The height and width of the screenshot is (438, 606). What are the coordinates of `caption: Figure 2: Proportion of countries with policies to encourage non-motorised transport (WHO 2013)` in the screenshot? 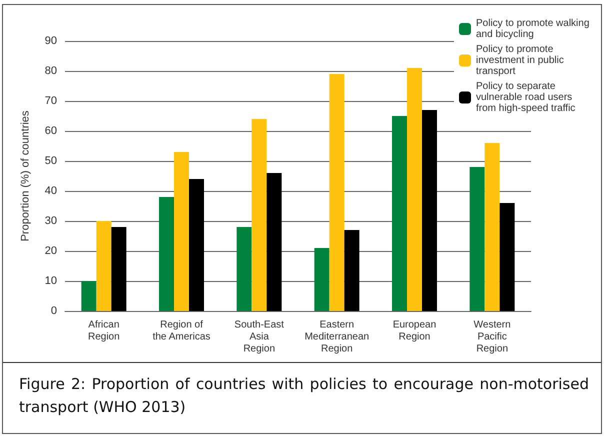 It's located at (302, 390).